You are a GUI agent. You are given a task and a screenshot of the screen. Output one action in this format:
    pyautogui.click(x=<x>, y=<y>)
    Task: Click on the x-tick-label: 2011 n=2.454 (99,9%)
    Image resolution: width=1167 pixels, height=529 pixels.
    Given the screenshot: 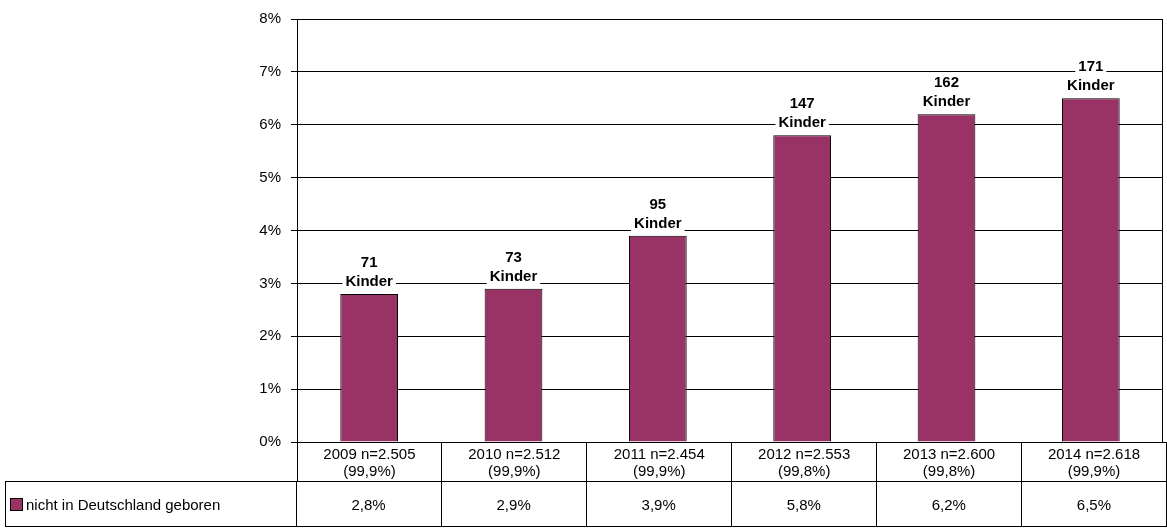 What is the action you would take?
    pyautogui.click(x=659, y=462)
    